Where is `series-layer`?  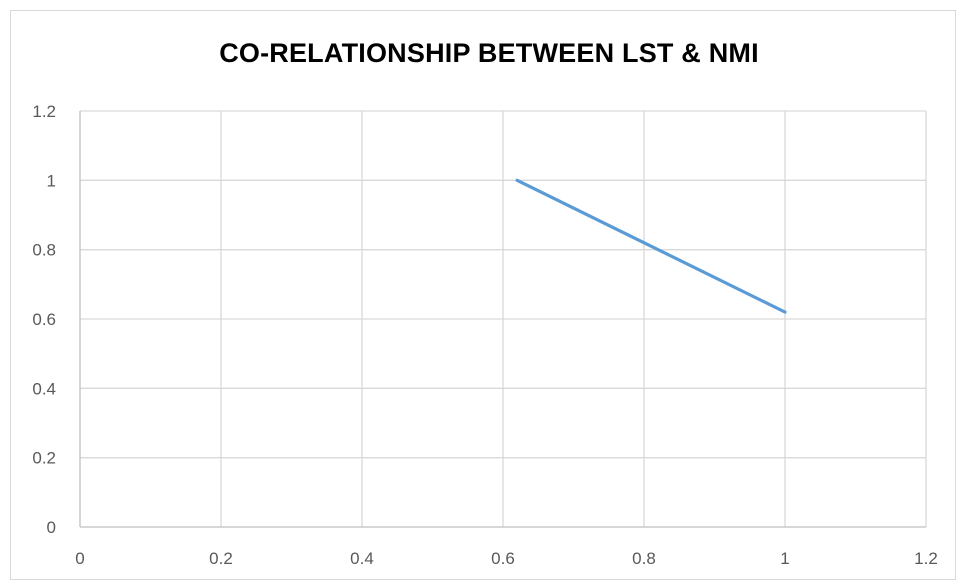
series-layer is located at coordinates (651, 246).